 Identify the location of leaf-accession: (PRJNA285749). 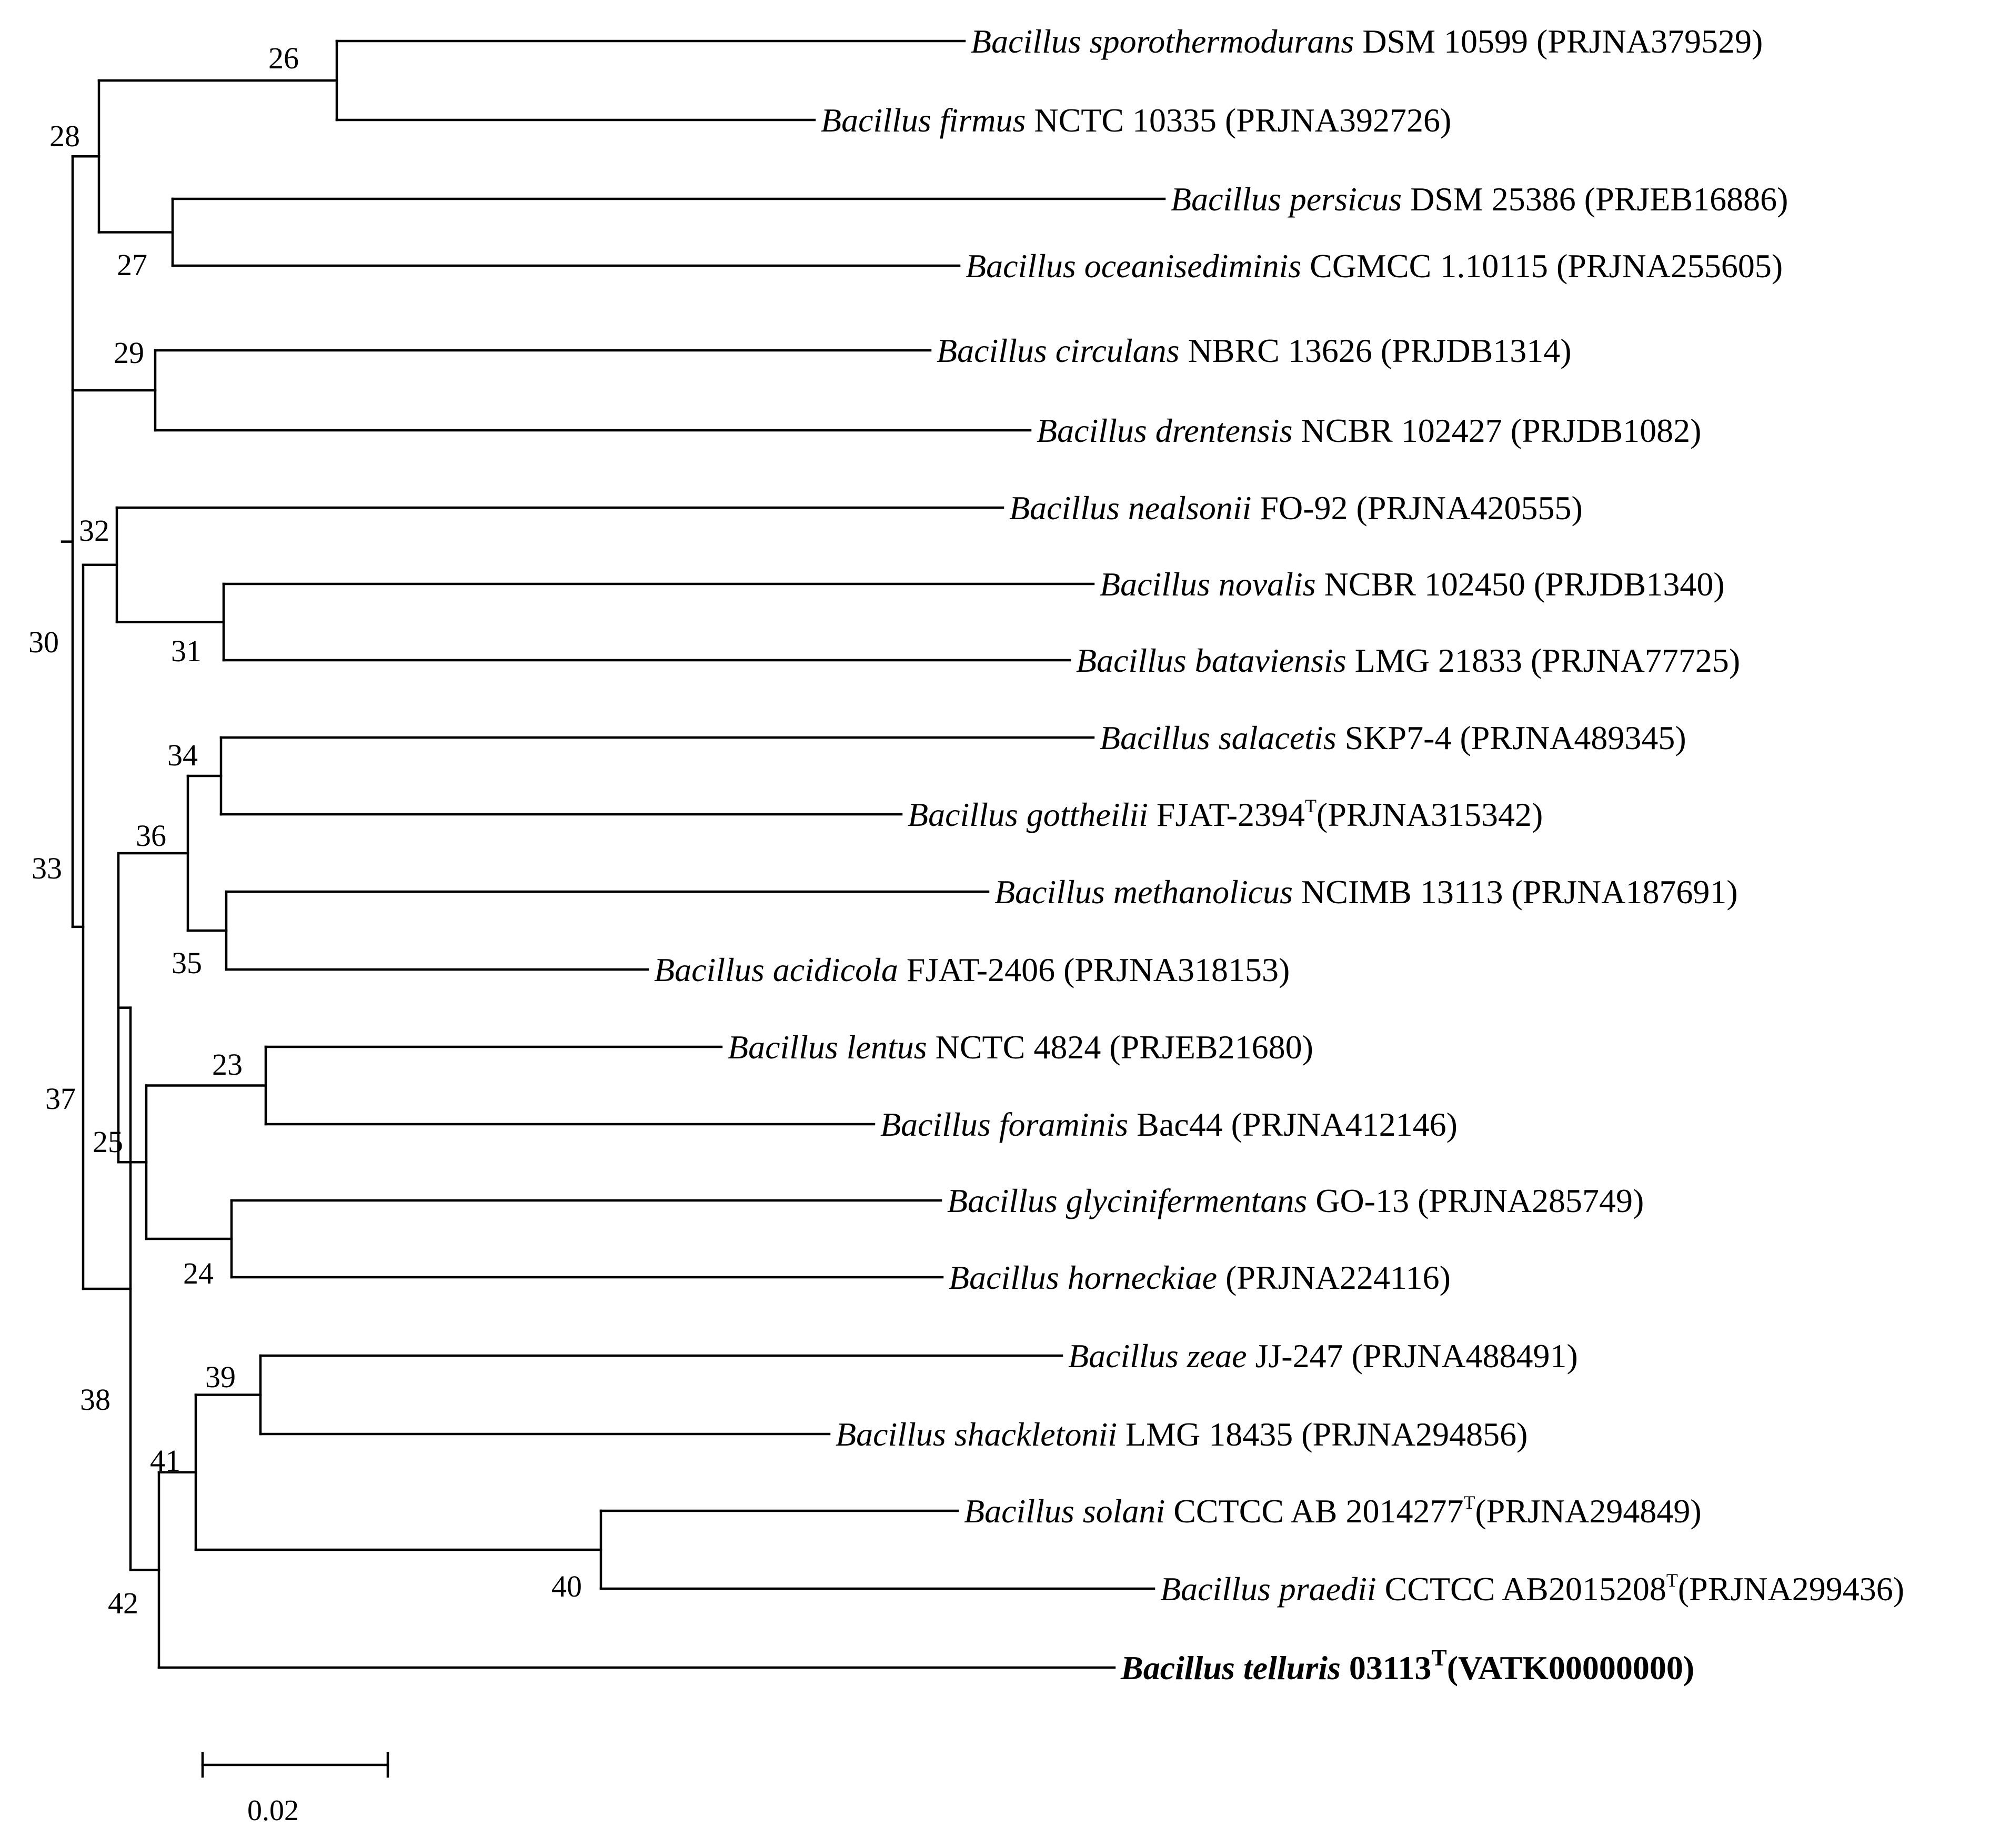
(1526, 1200).